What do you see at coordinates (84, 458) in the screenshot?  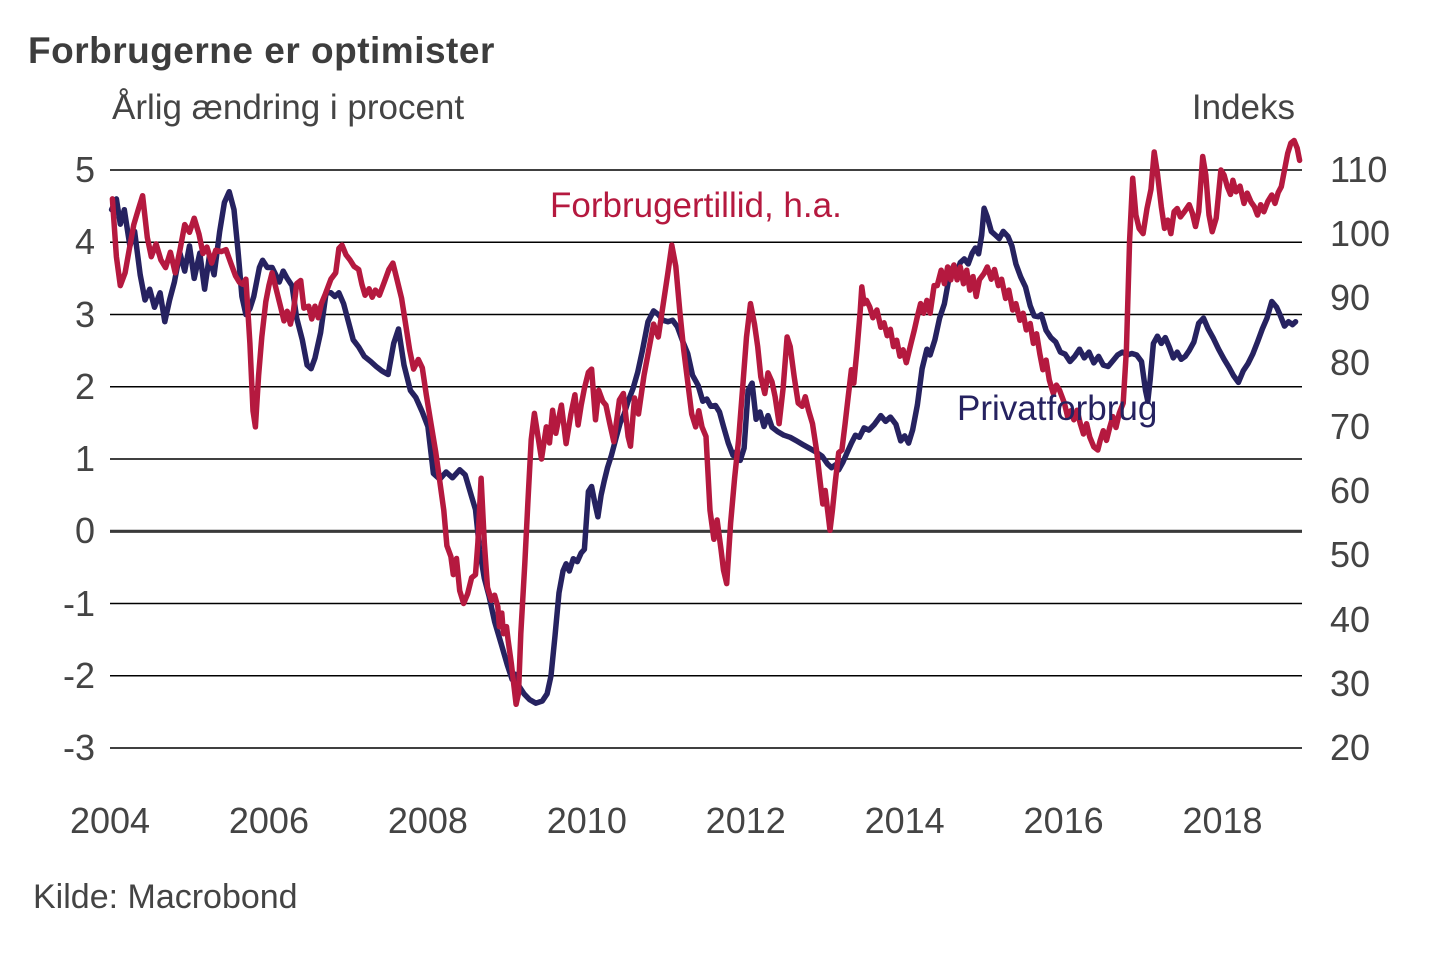 I see `left-axis-tick: 1` at bounding box center [84, 458].